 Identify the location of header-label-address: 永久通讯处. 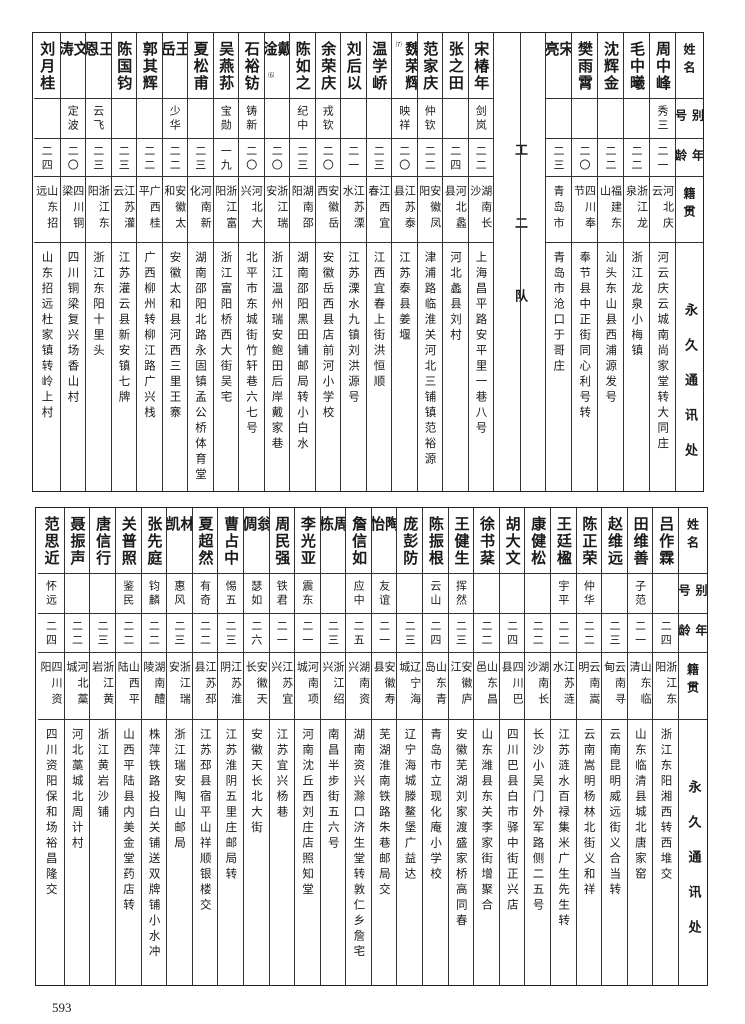
(693, 868).